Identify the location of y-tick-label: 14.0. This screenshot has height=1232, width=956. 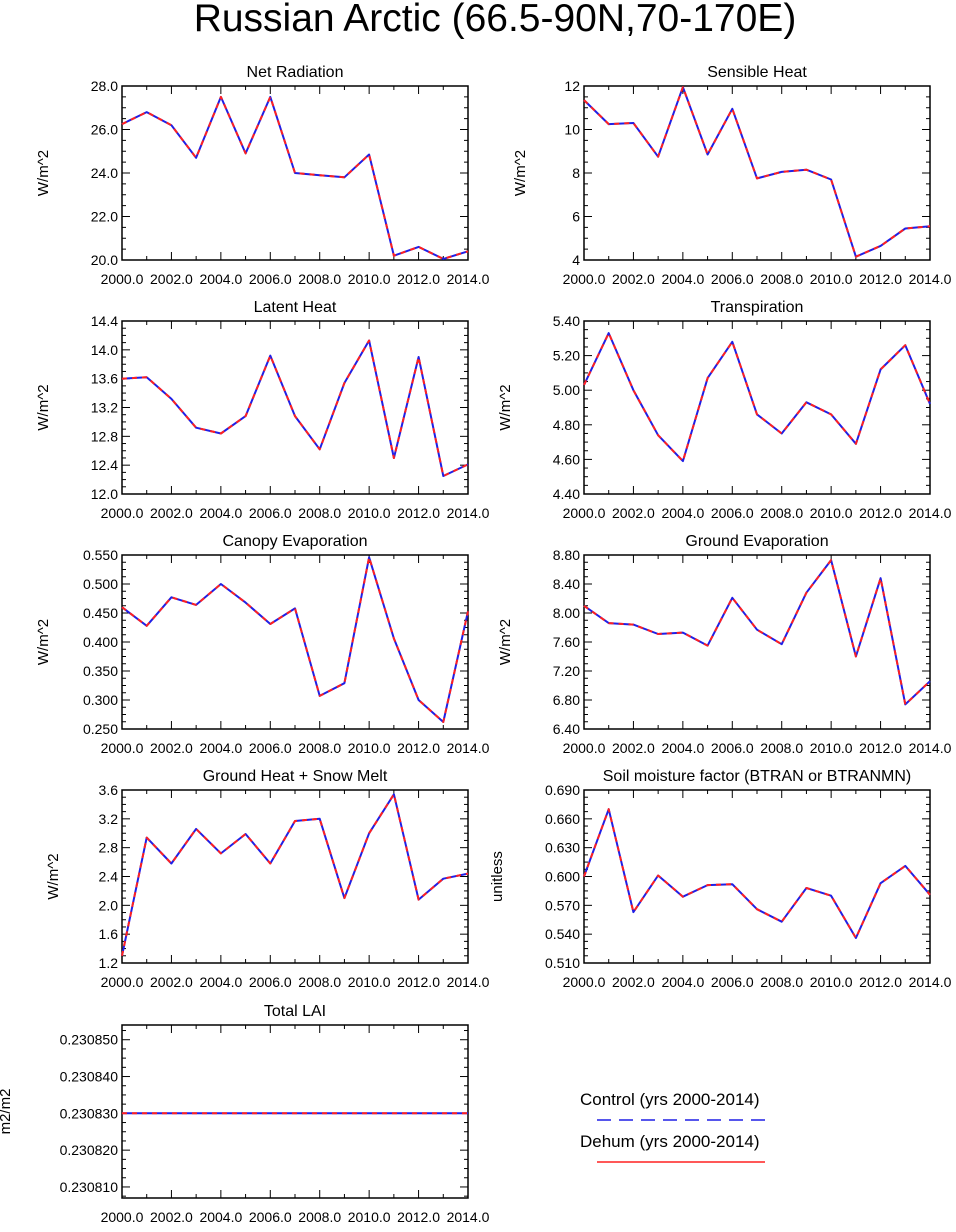
(104, 350).